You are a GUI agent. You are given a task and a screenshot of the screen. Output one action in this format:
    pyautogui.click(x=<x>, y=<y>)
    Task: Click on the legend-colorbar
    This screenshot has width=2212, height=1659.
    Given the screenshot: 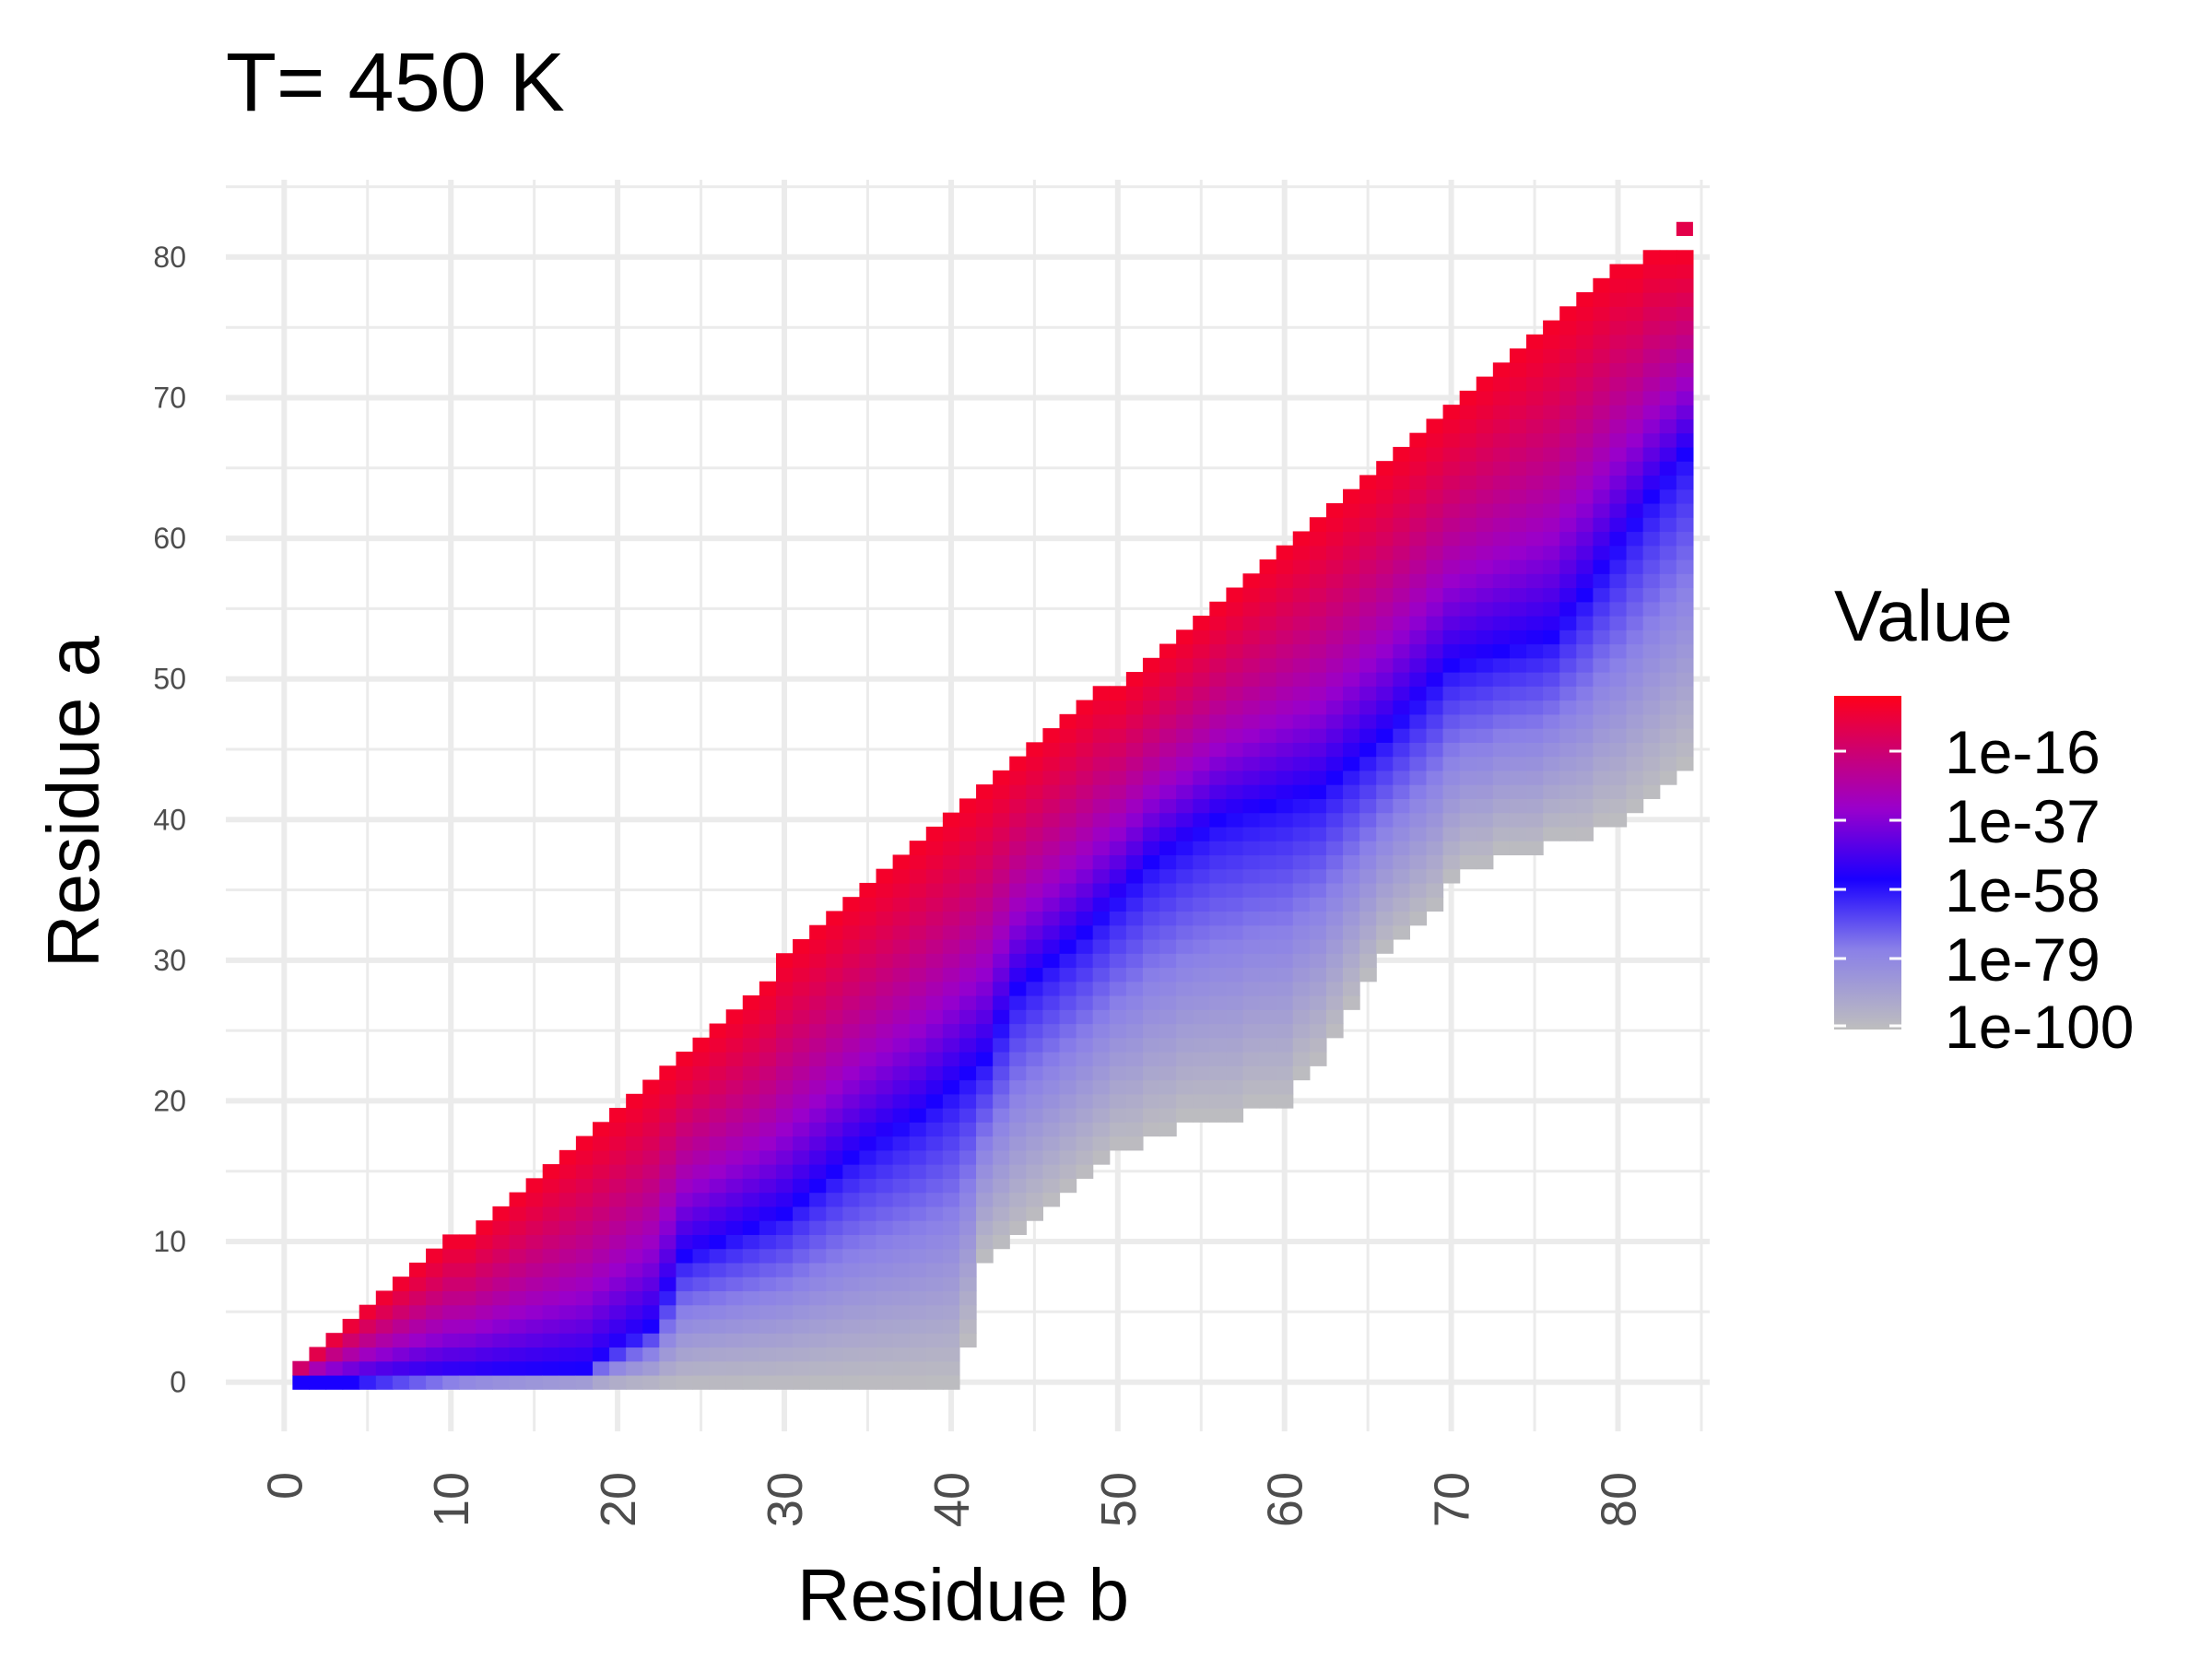 What is the action you would take?
    pyautogui.click(x=1867, y=863)
    